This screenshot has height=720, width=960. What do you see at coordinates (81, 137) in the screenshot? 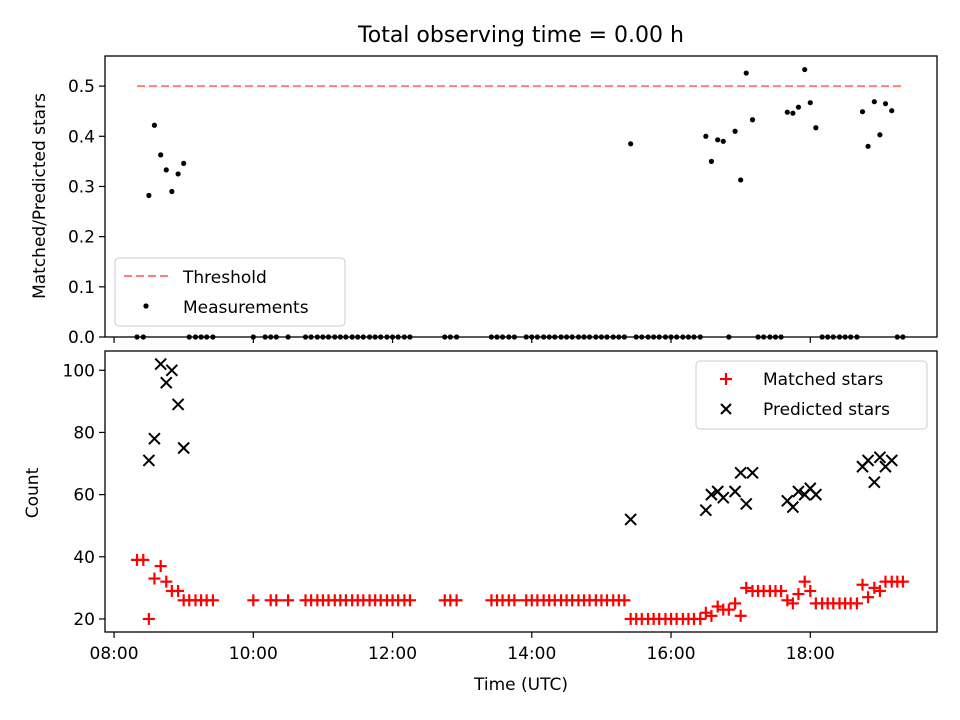
I see `ratio-y-tick-label: 0.4` at bounding box center [81, 137].